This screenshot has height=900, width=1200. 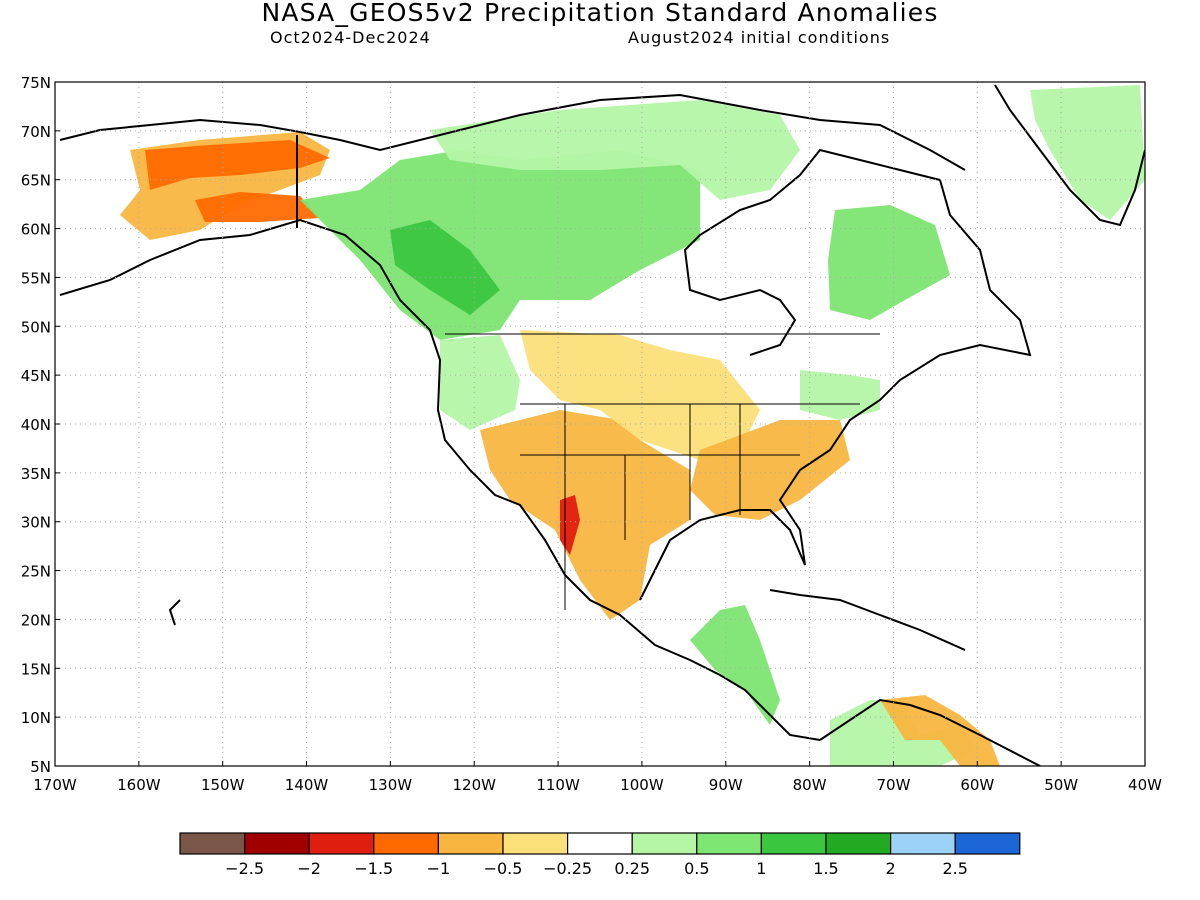 I want to click on anomaly-central-us-dry, so click(x=640, y=395).